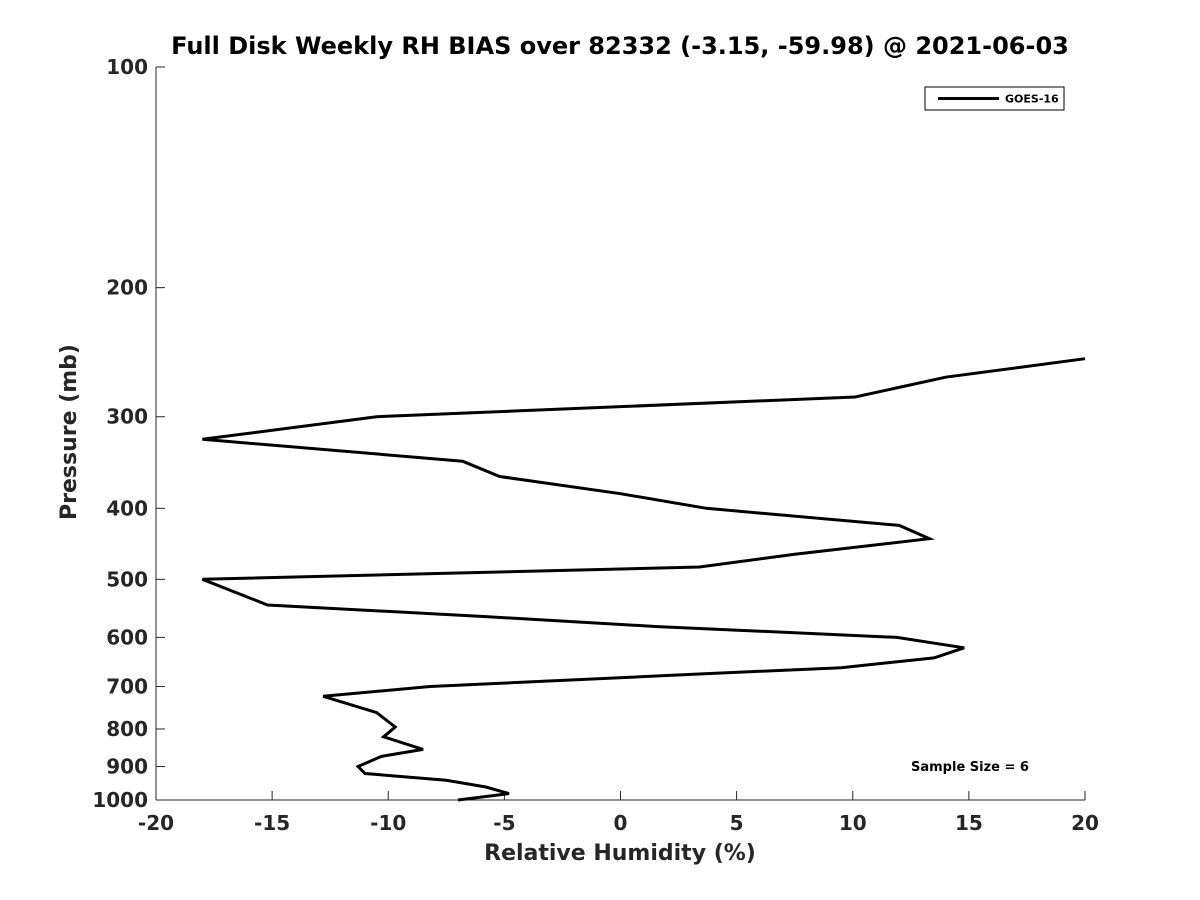 The width and height of the screenshot is (1200, 900). I want to click on y-ticks: 100 200 300 400 500 600 700 800 900 1000, so click(128, 433).